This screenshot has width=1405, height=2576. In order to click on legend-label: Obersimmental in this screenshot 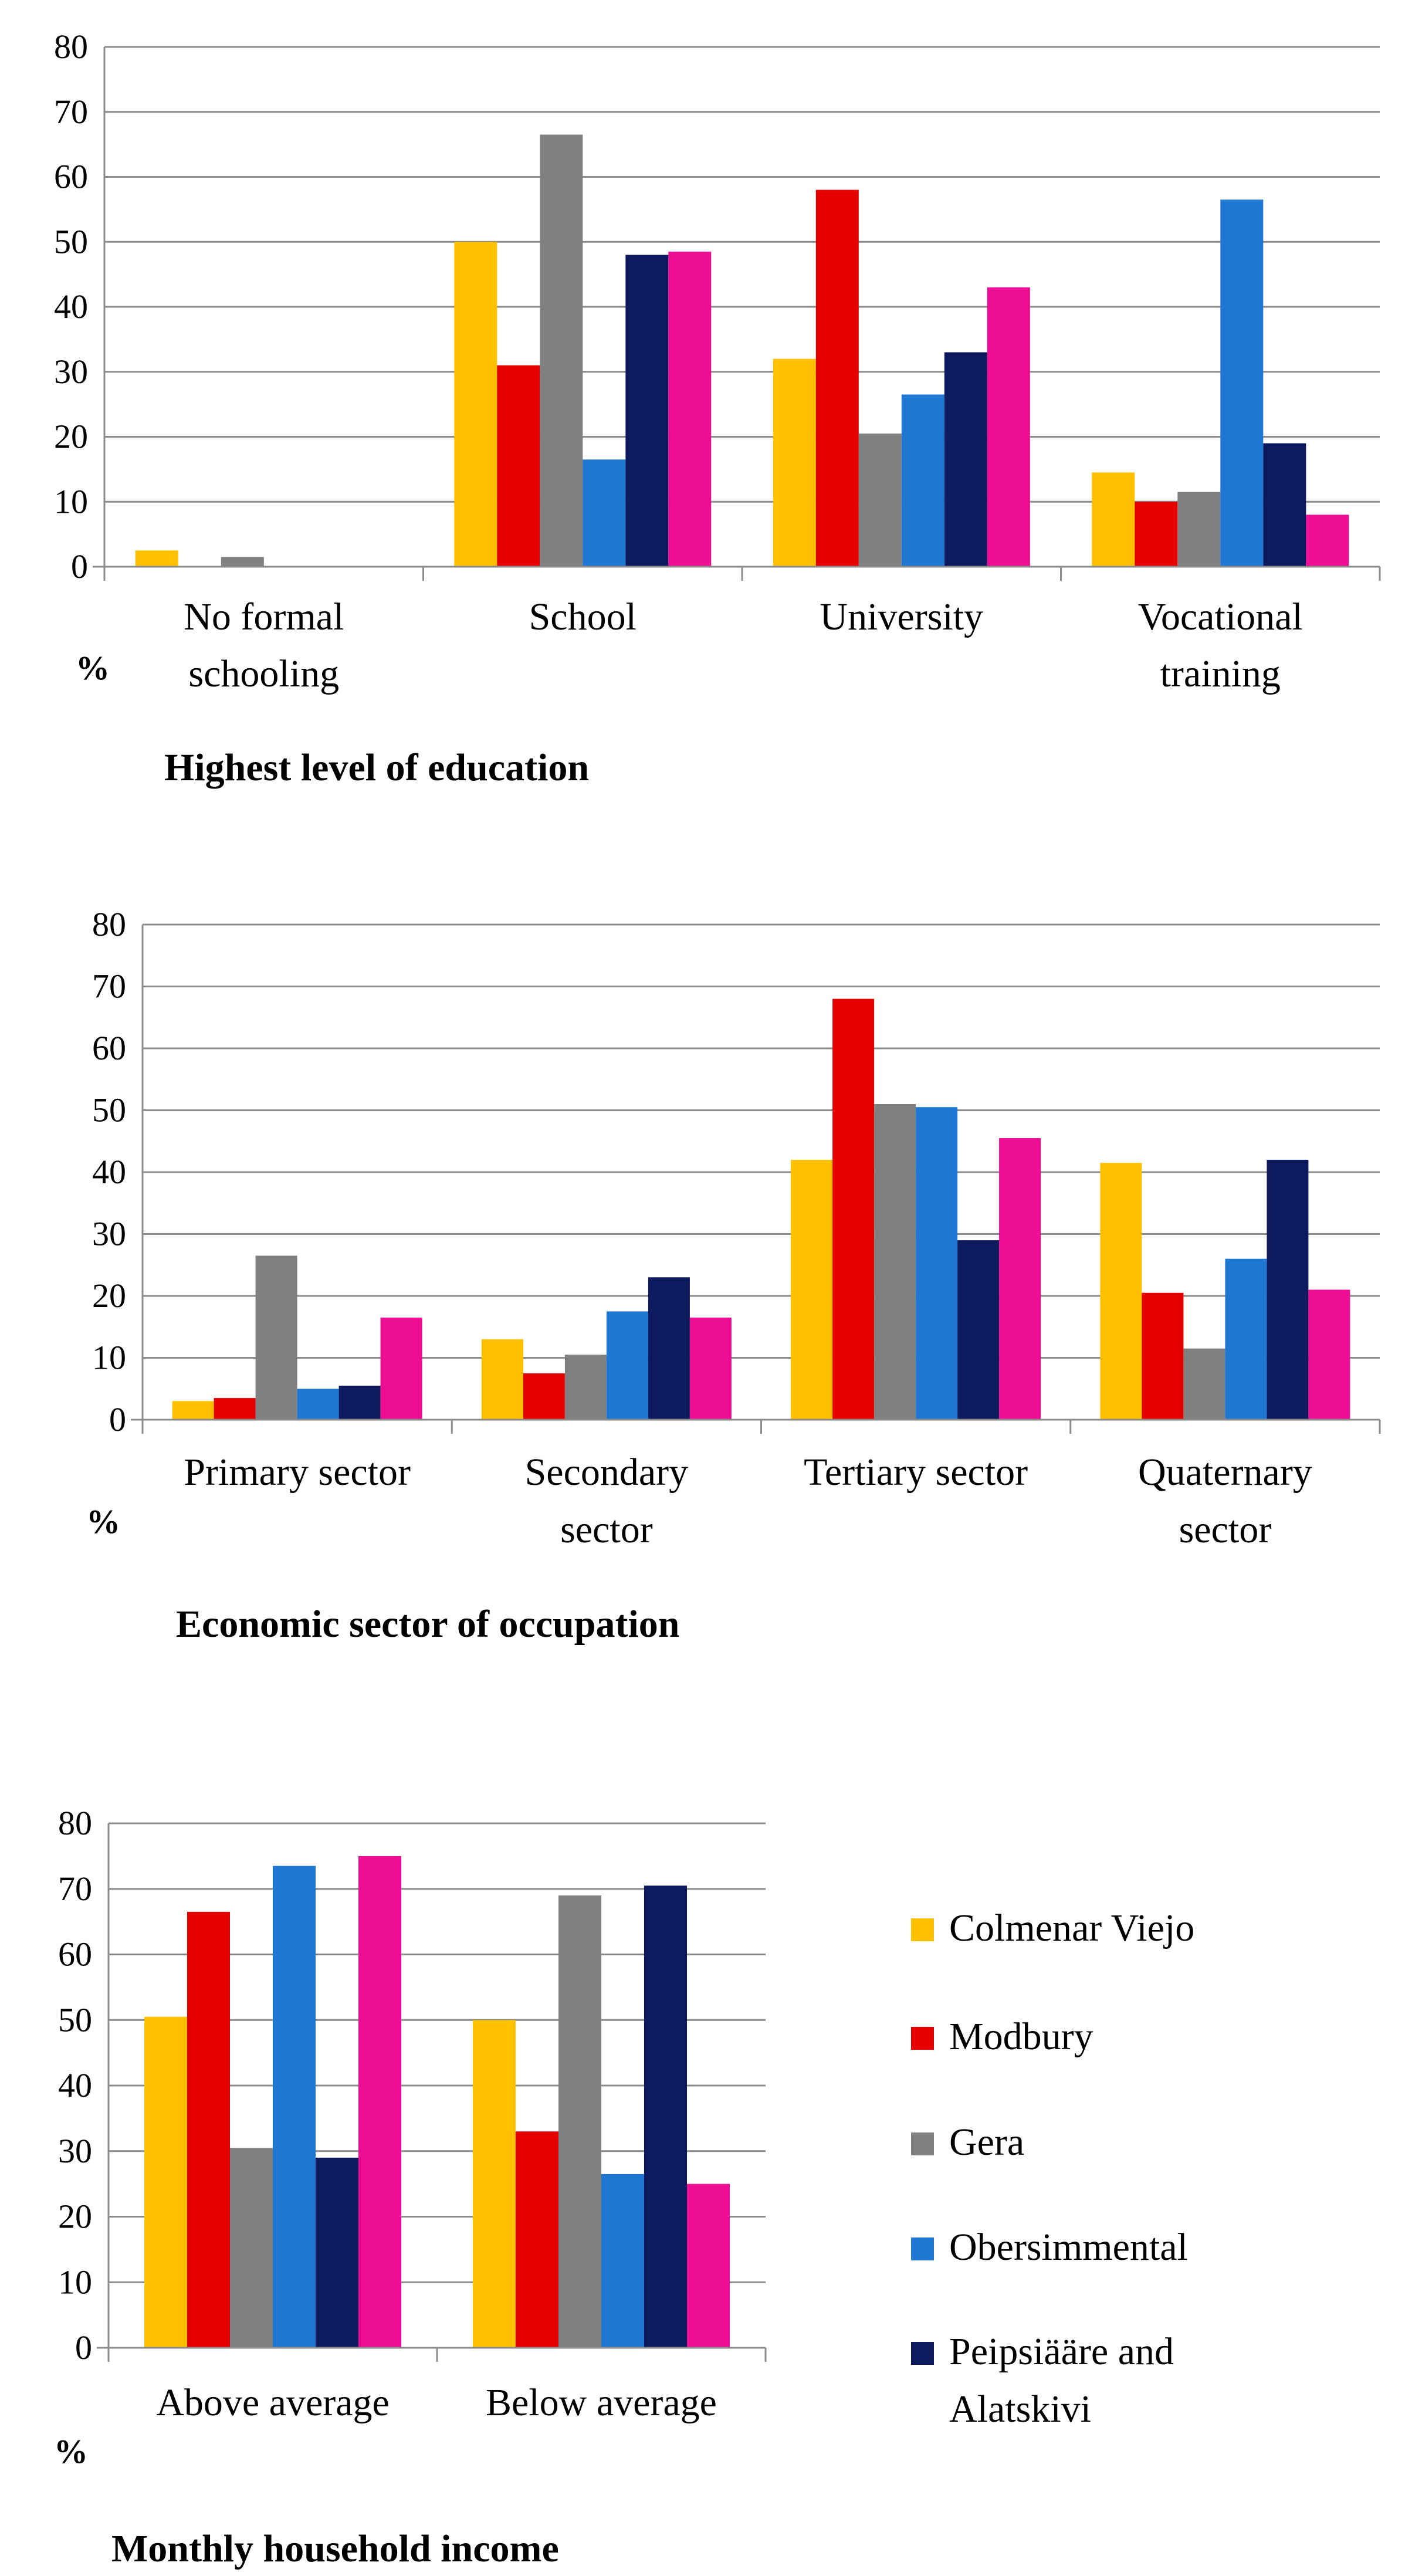, I will do `click(1068, 2247)`.